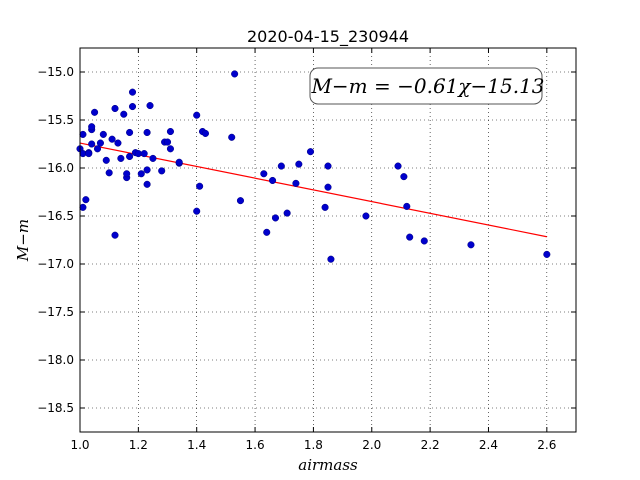 The height and width of the screenshot is (480, 640). What do you see at coordinates (328, 465) in the screenshot?
I see `x-axis-label: airmass` at bounding box center [328, 465].